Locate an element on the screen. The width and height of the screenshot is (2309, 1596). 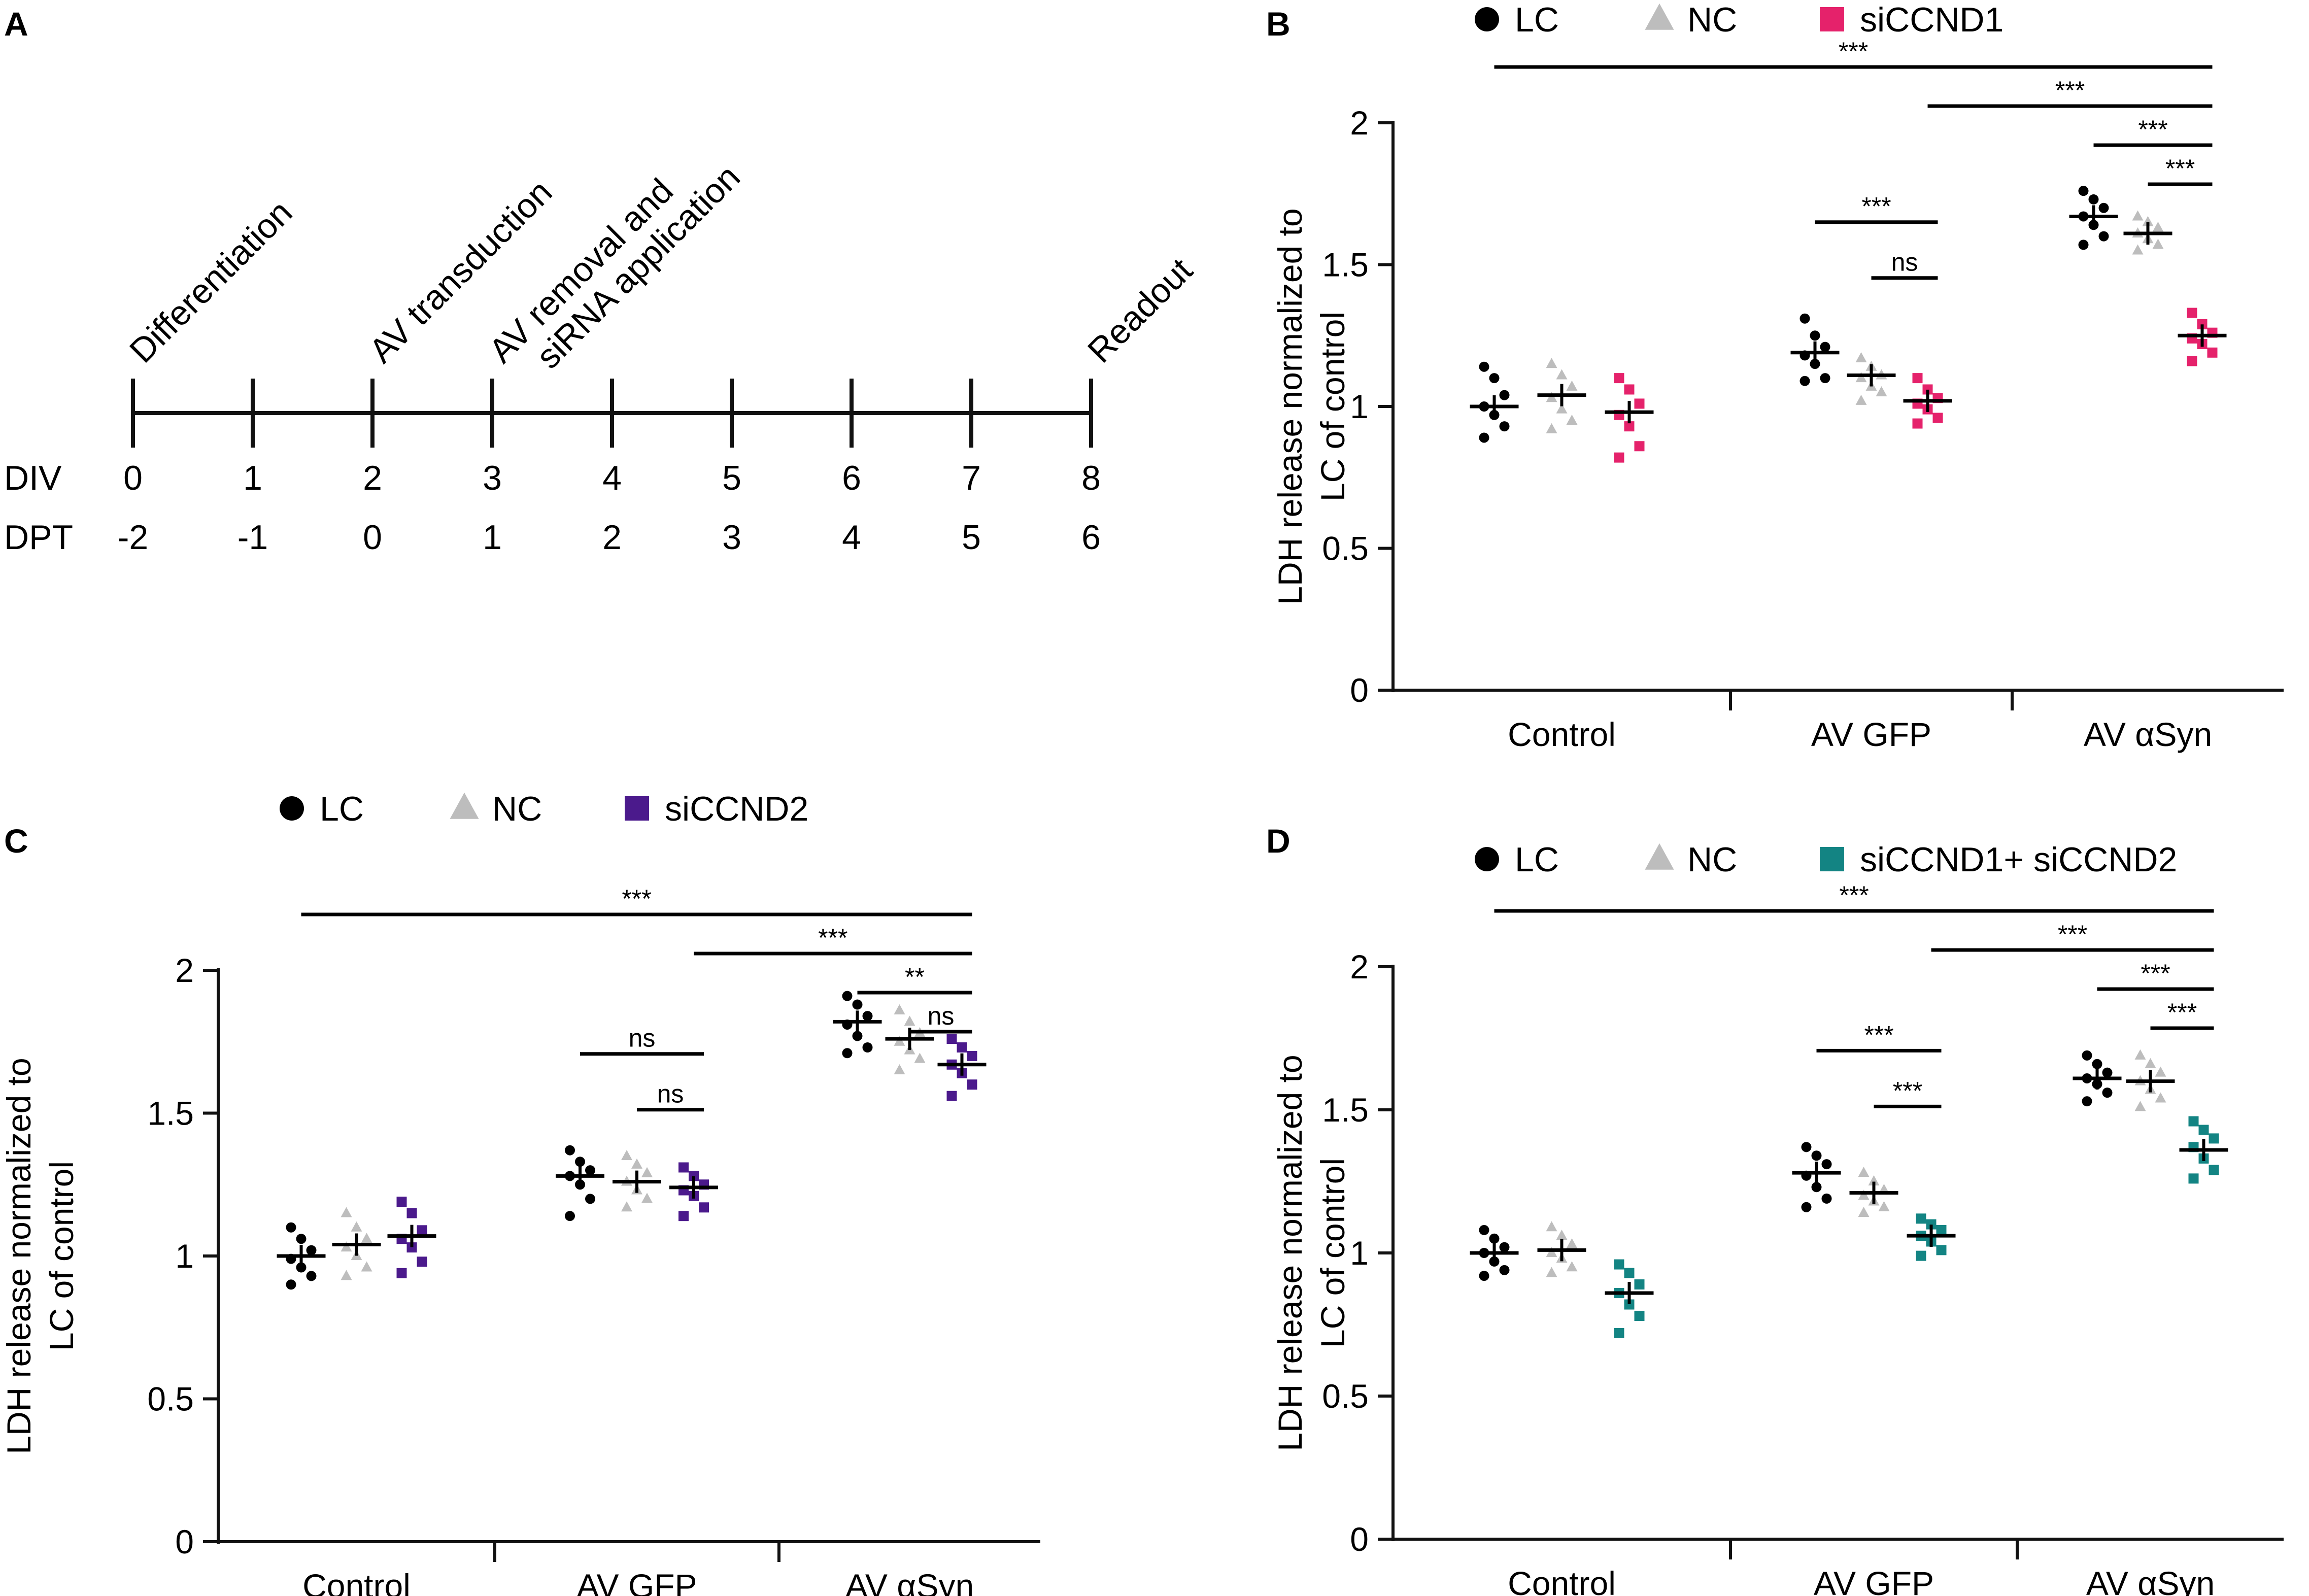
y-axis-title-line: LC of control is located at coordinates (61, 1256).